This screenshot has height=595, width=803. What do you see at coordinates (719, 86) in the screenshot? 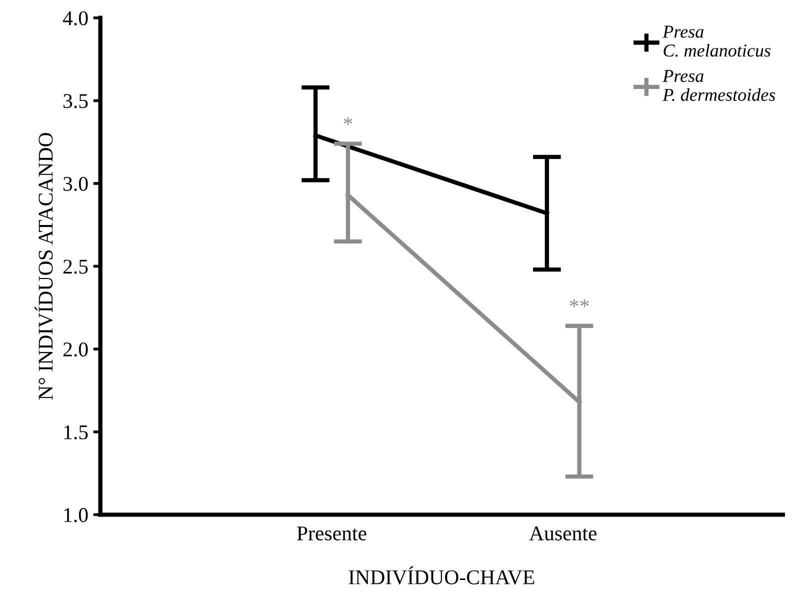
I see `legend-label: Presa P. dermestoides` at bounding box center [719, 86].